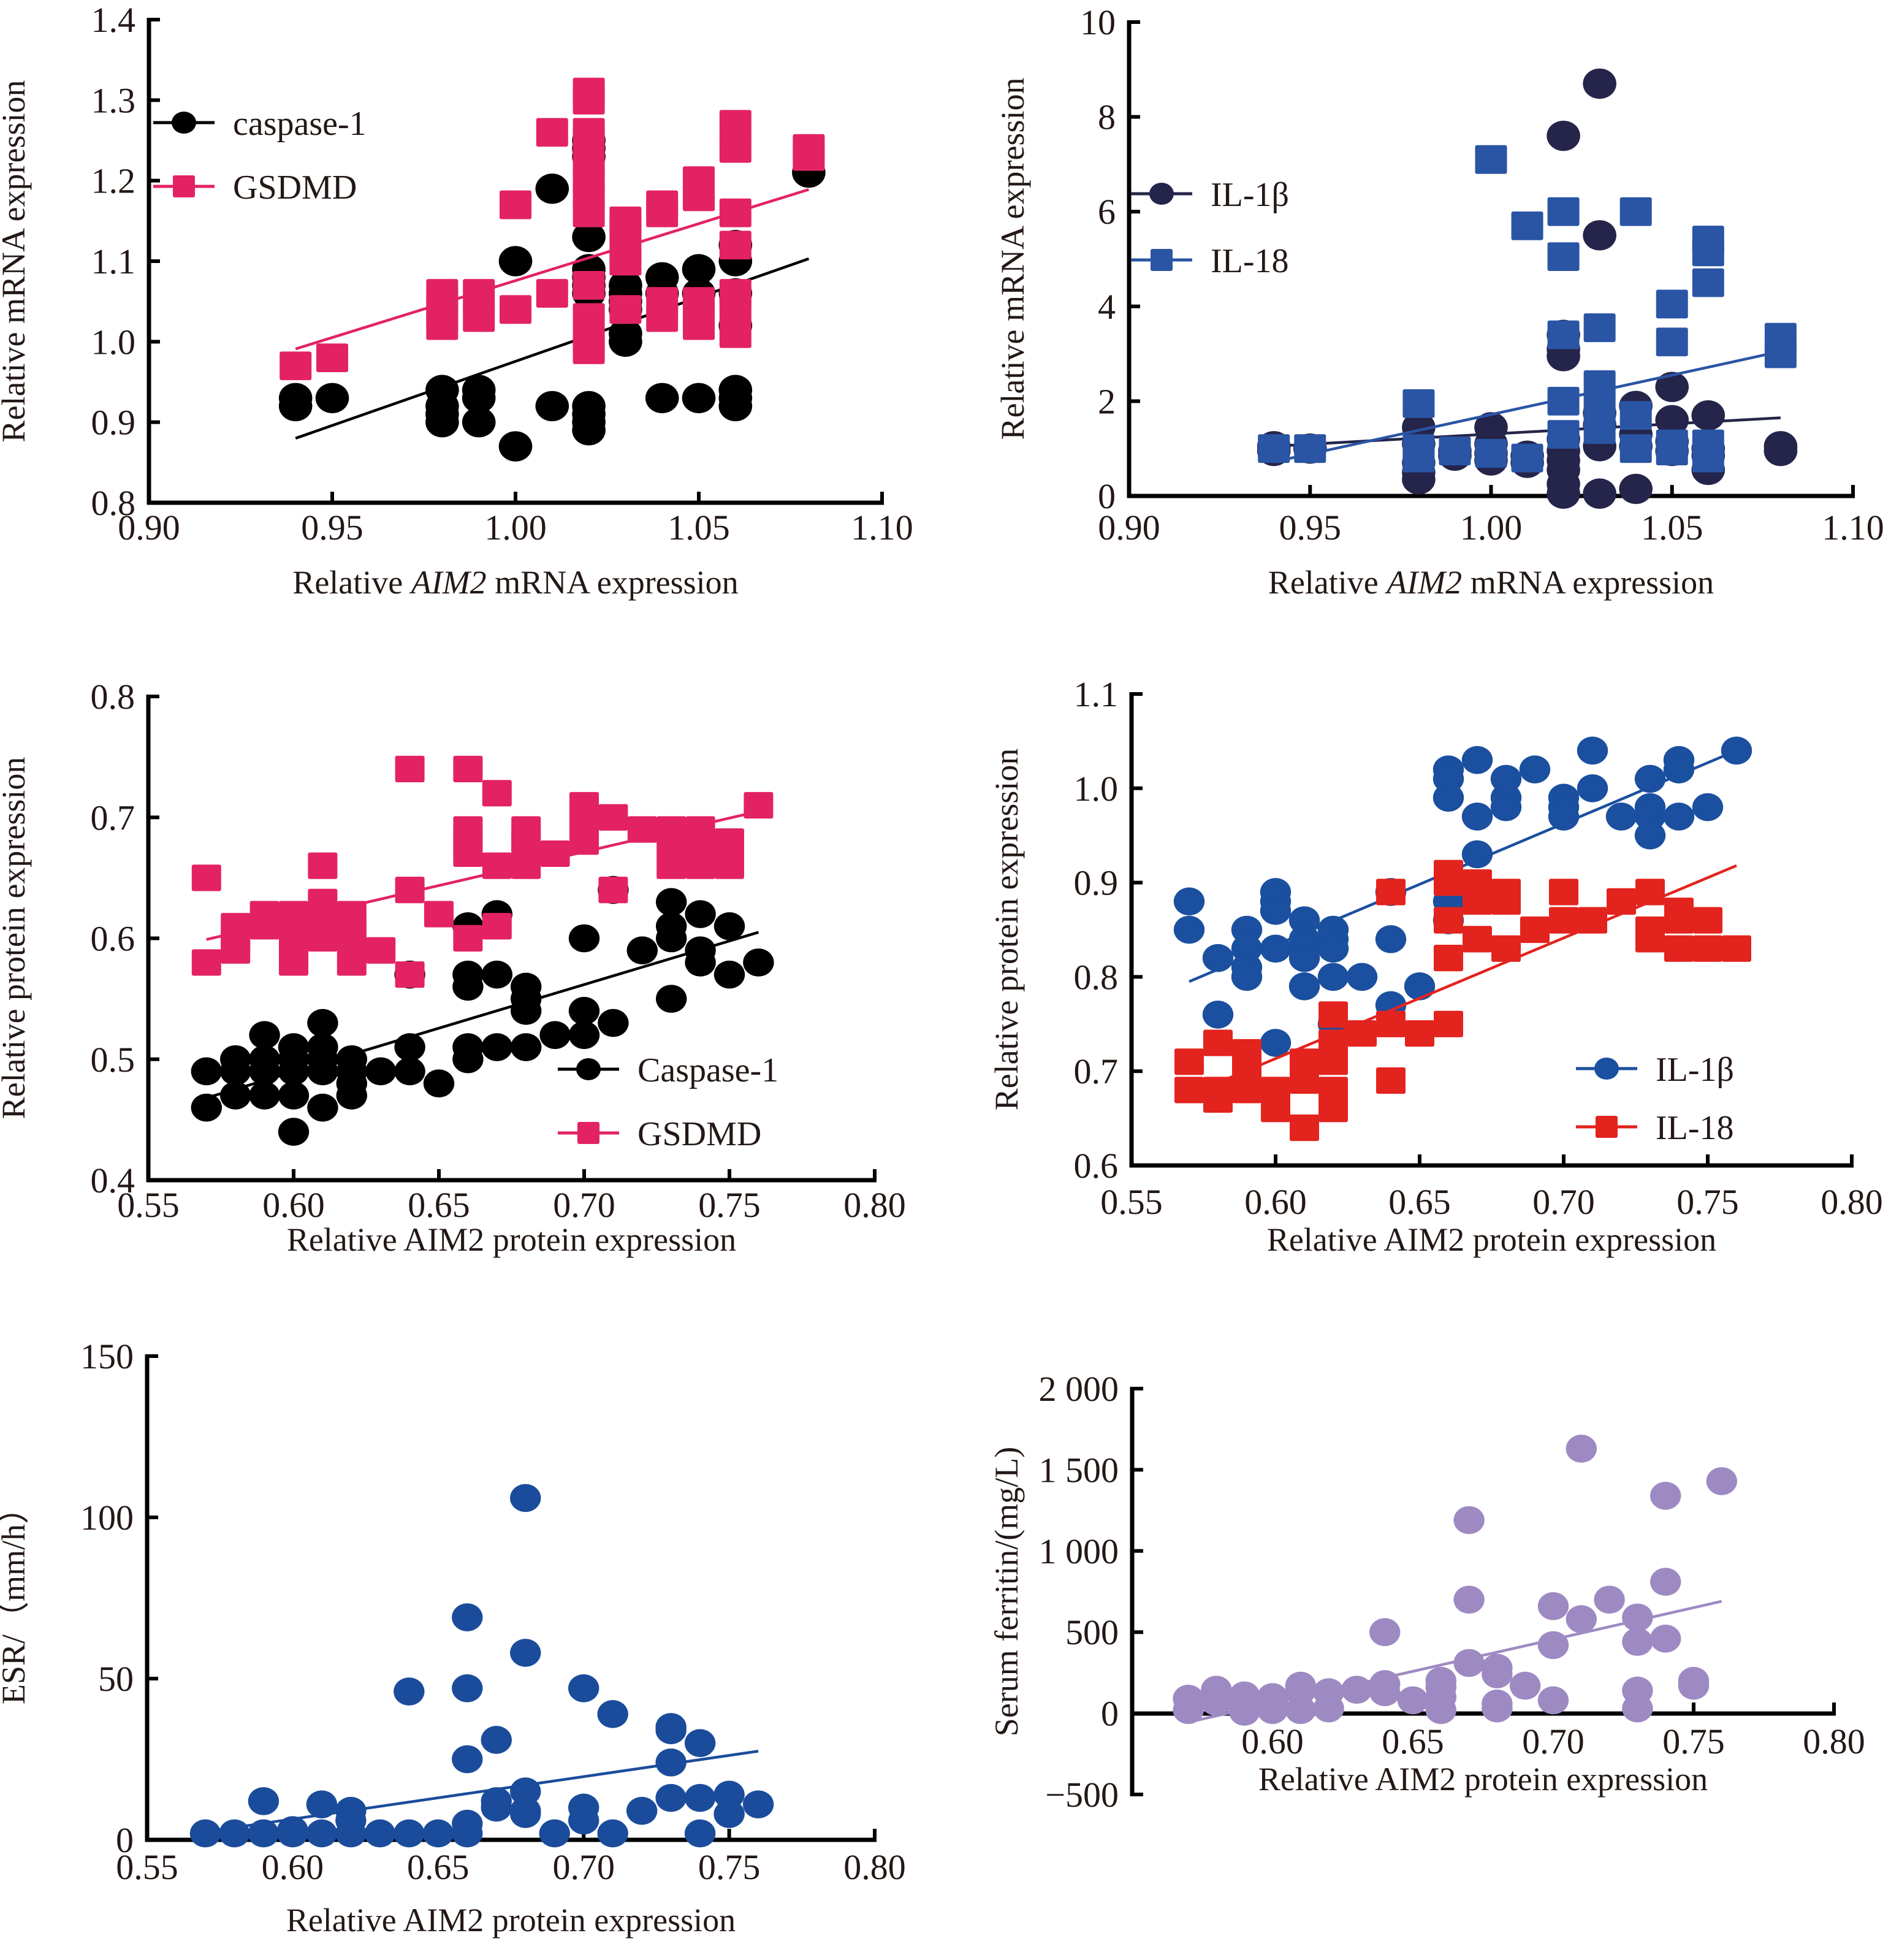  I want to click on legend-label: GSDMD, so click(295, 188).